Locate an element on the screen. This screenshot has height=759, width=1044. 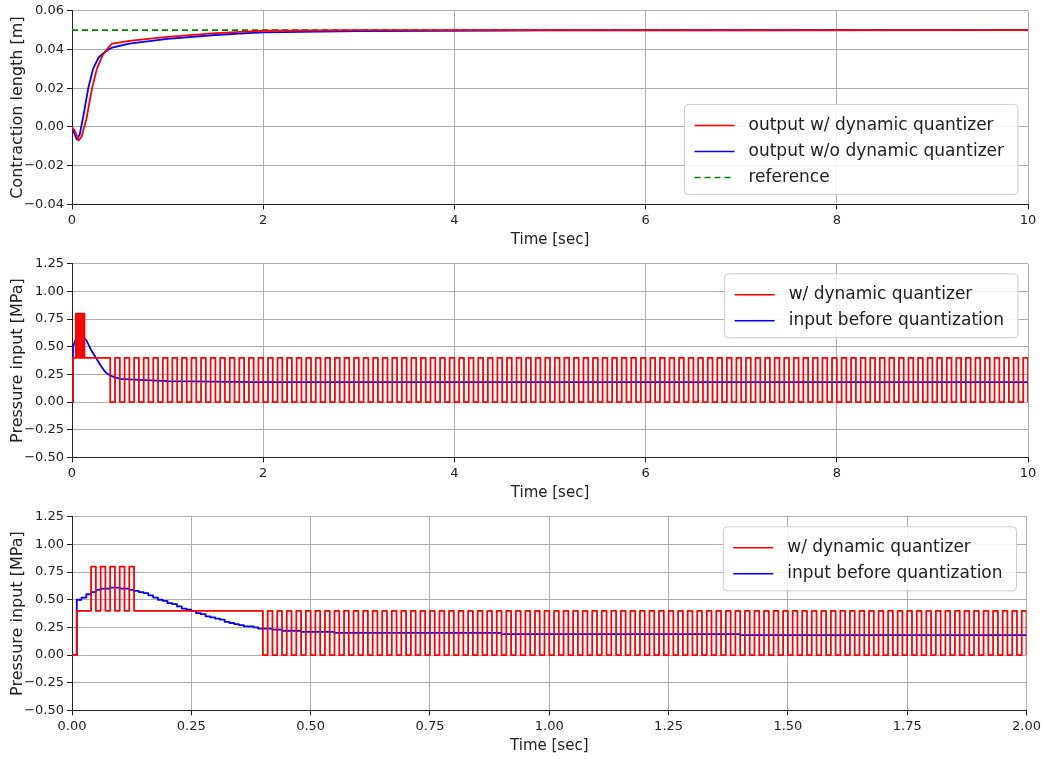
x-tick-label: 1.75 is located at coordinates (907, 725).